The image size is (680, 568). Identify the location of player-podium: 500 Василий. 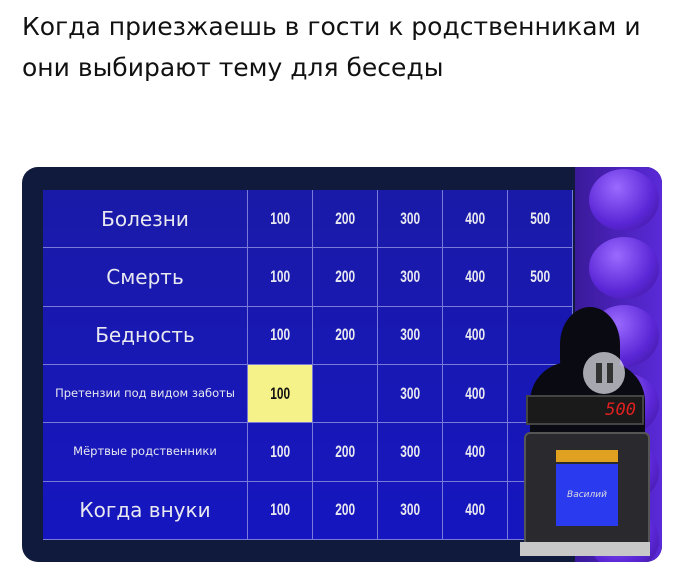
(585, 432).